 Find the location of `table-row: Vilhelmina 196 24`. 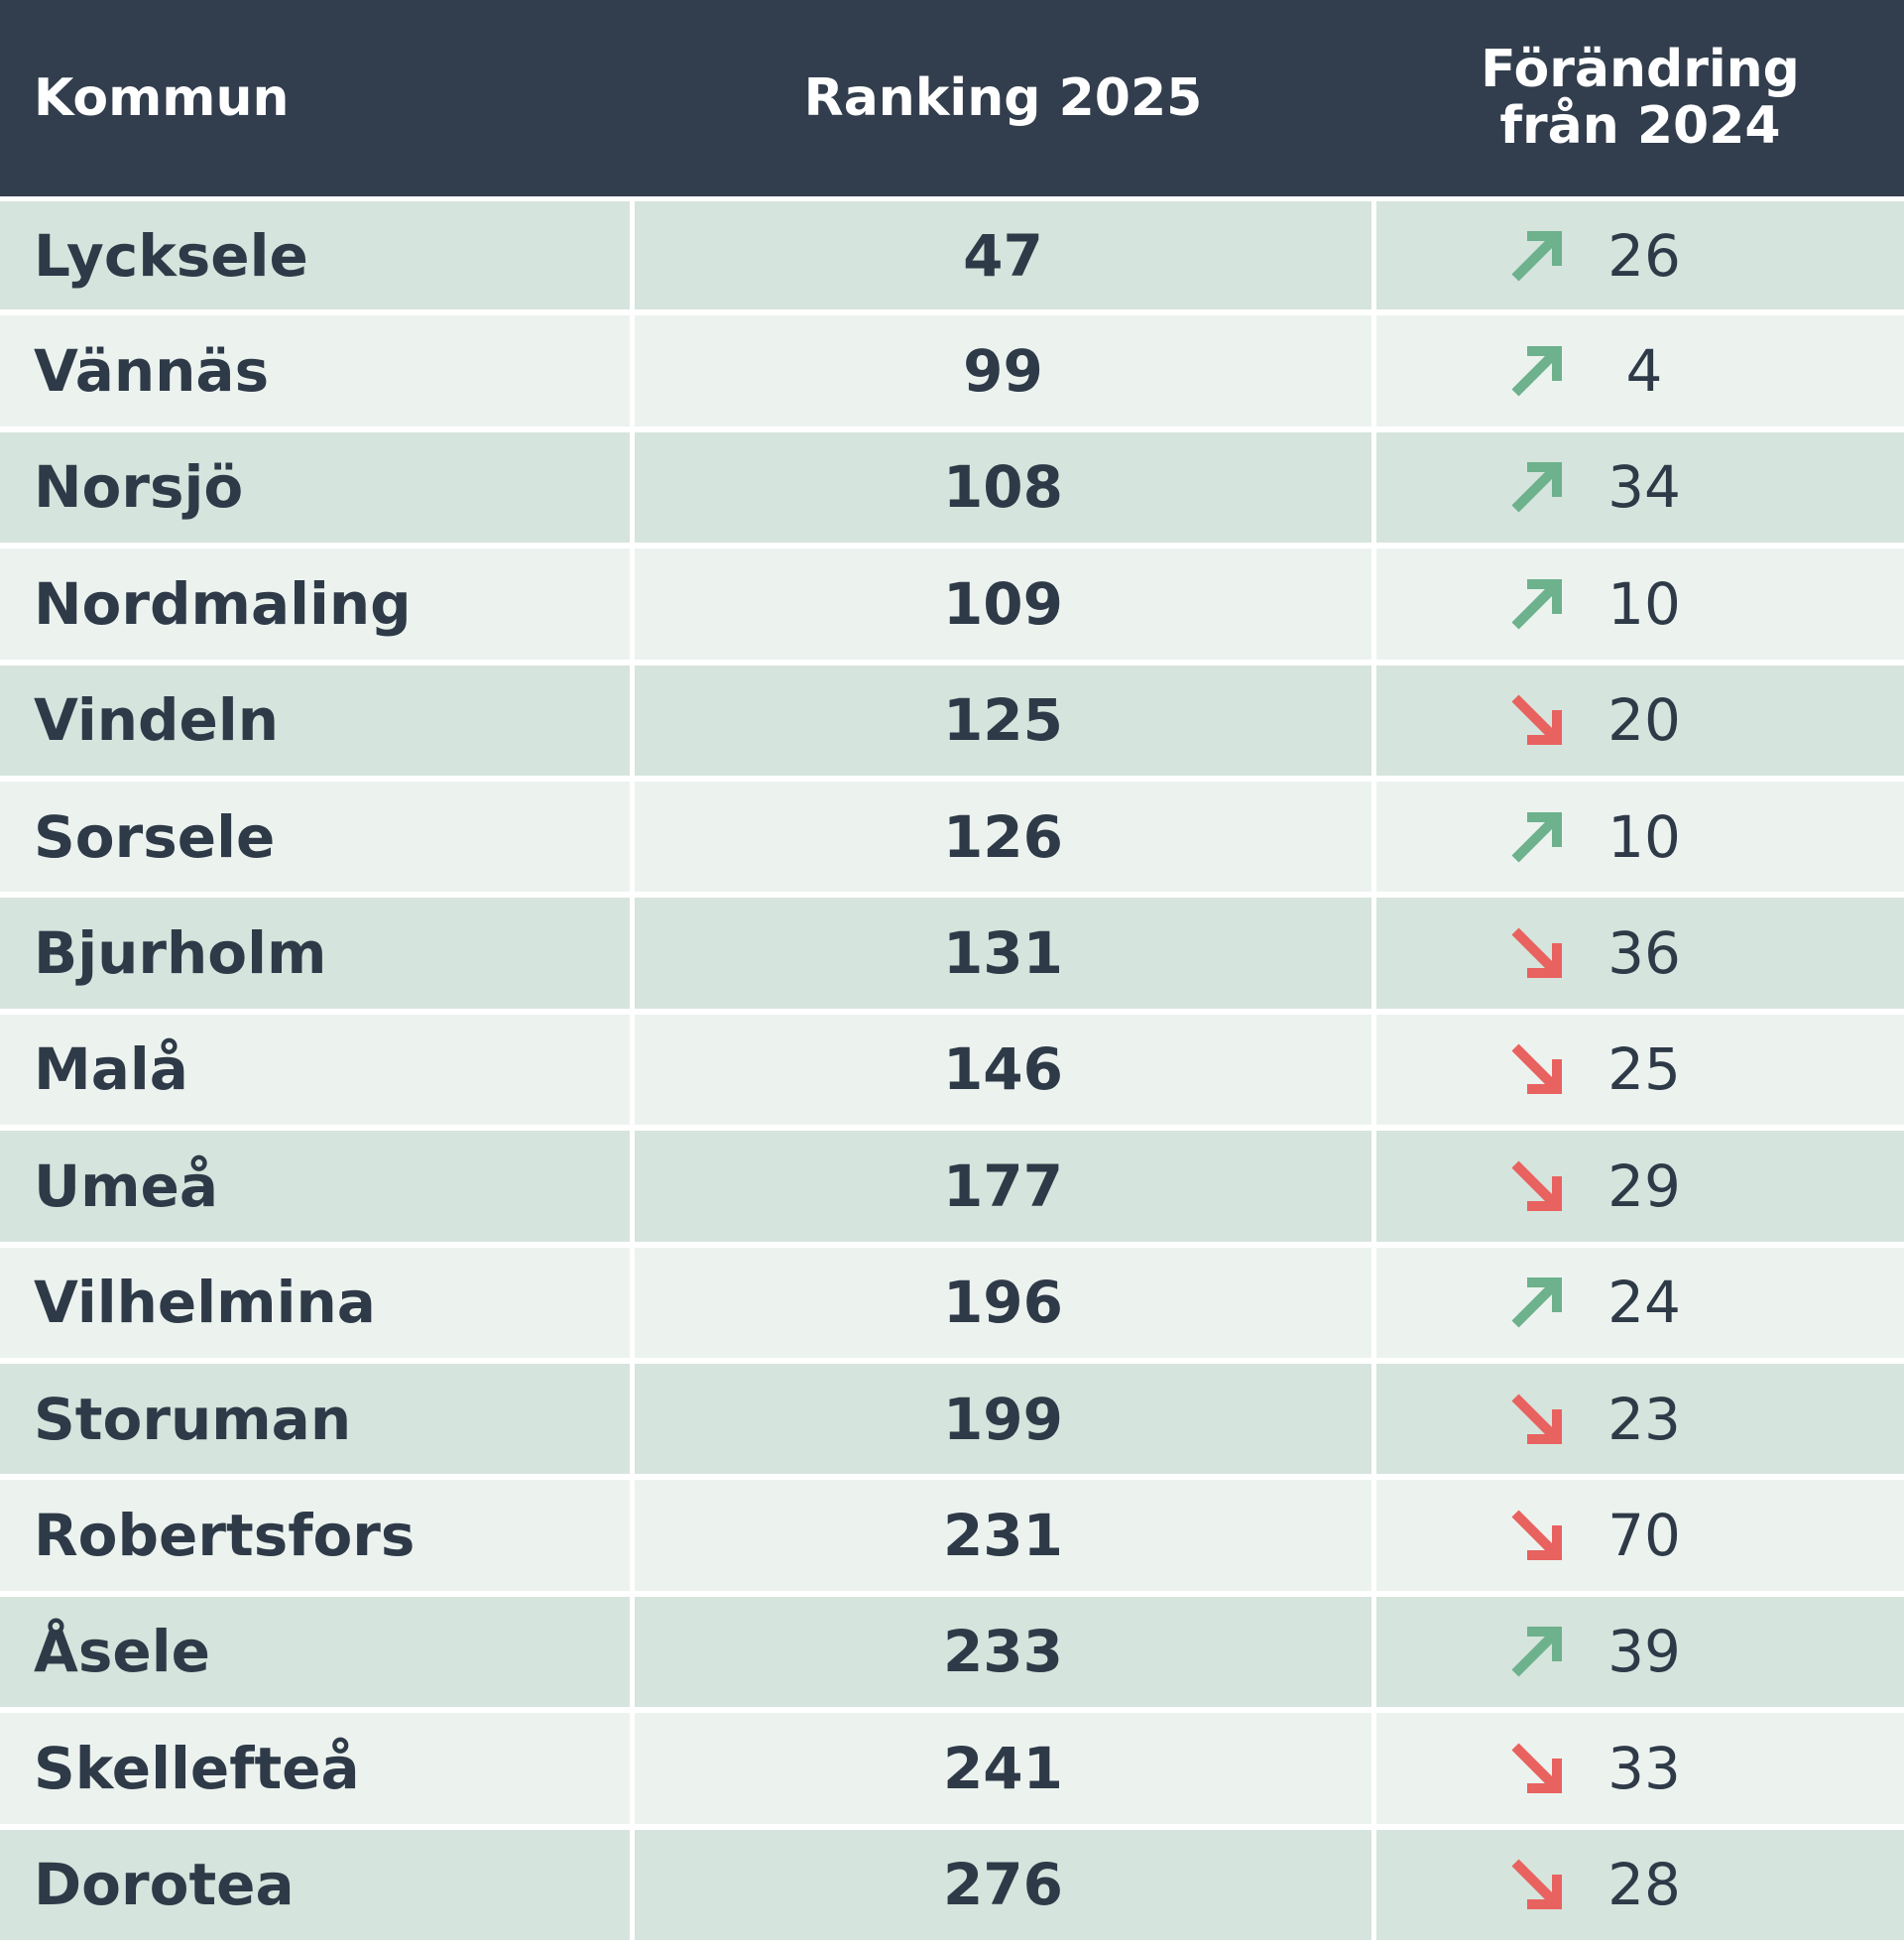

table-row: Vilhelmina 196 24 is located at coordinates (952, 1302).